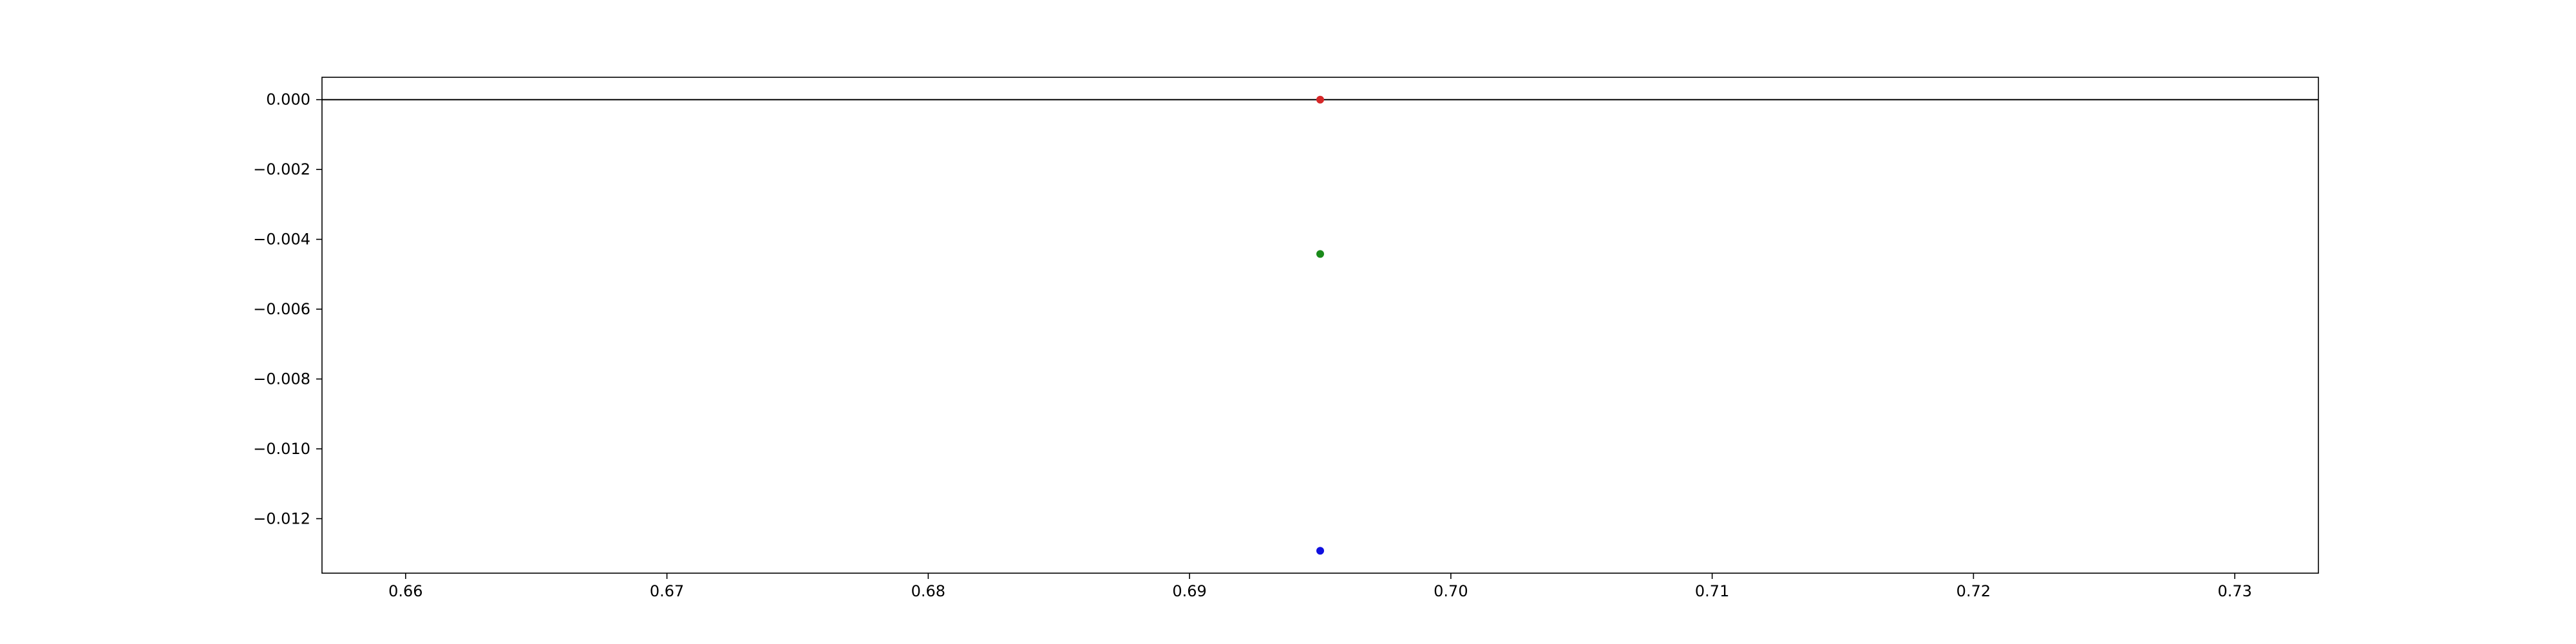 The width and height of the screenshot is (2576, 644). What do you see at coordinates (405, 591) in the screenshot?
I see `x-tick-label: 0.66` at bounding box center [405, 591].